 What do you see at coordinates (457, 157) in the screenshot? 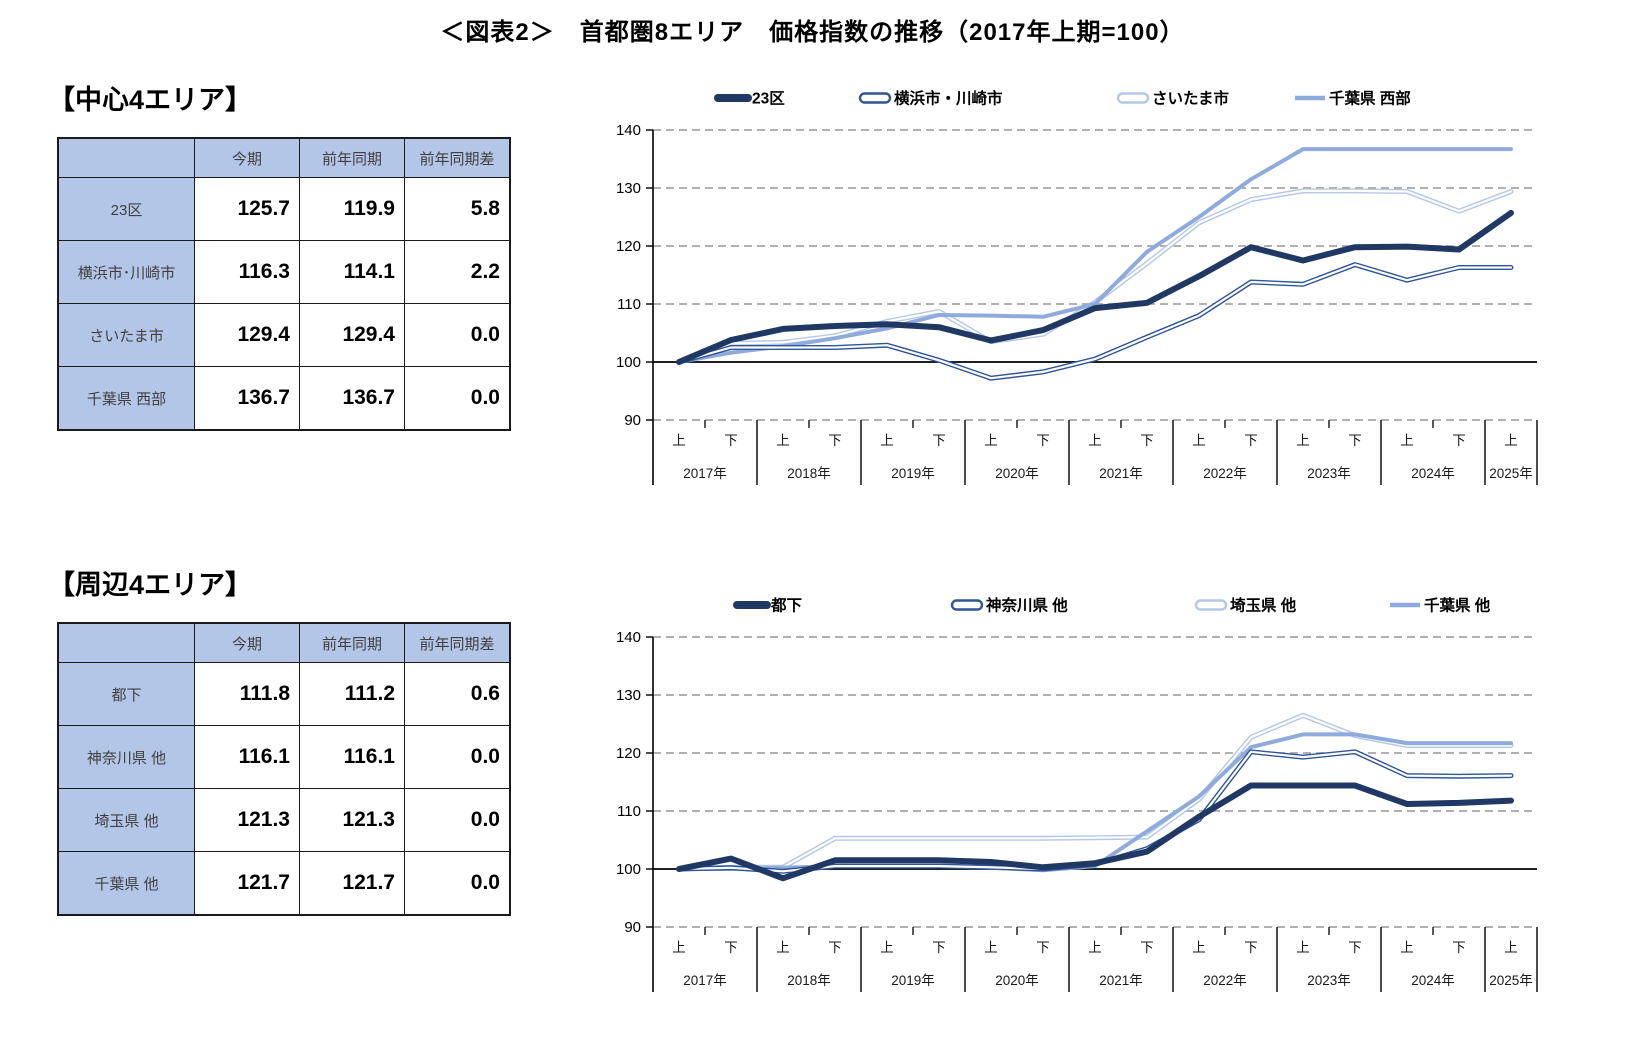
I see `column-header: 前年同期差` at bounding box center [457, 157].